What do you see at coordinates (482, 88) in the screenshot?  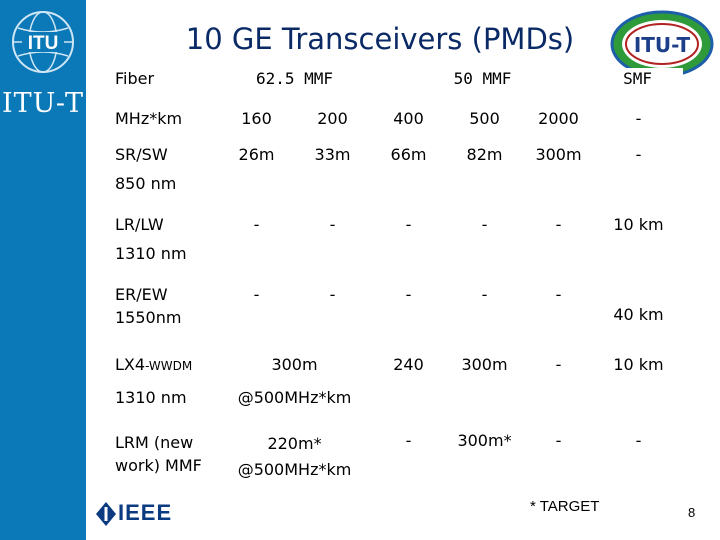 I see `header-50-mmf: 50 MMF` at bounding box center [482, 88].